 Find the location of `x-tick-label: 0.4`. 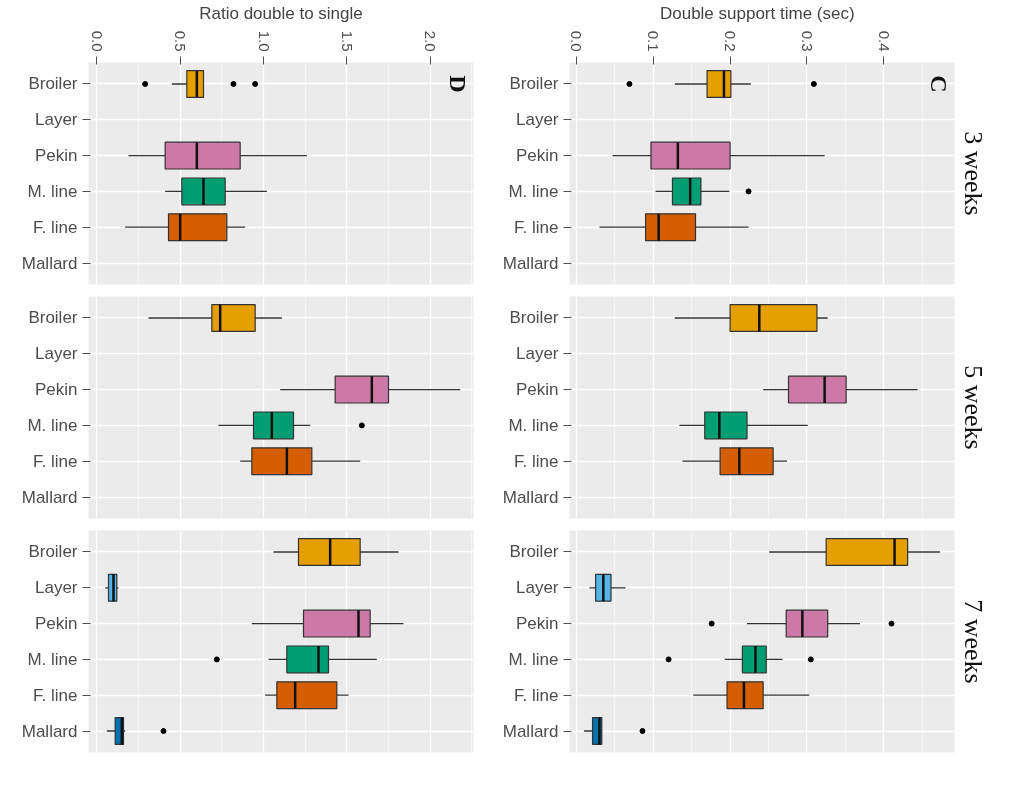

x-tick-label: 0.4 is located at coordinates (884, 41).